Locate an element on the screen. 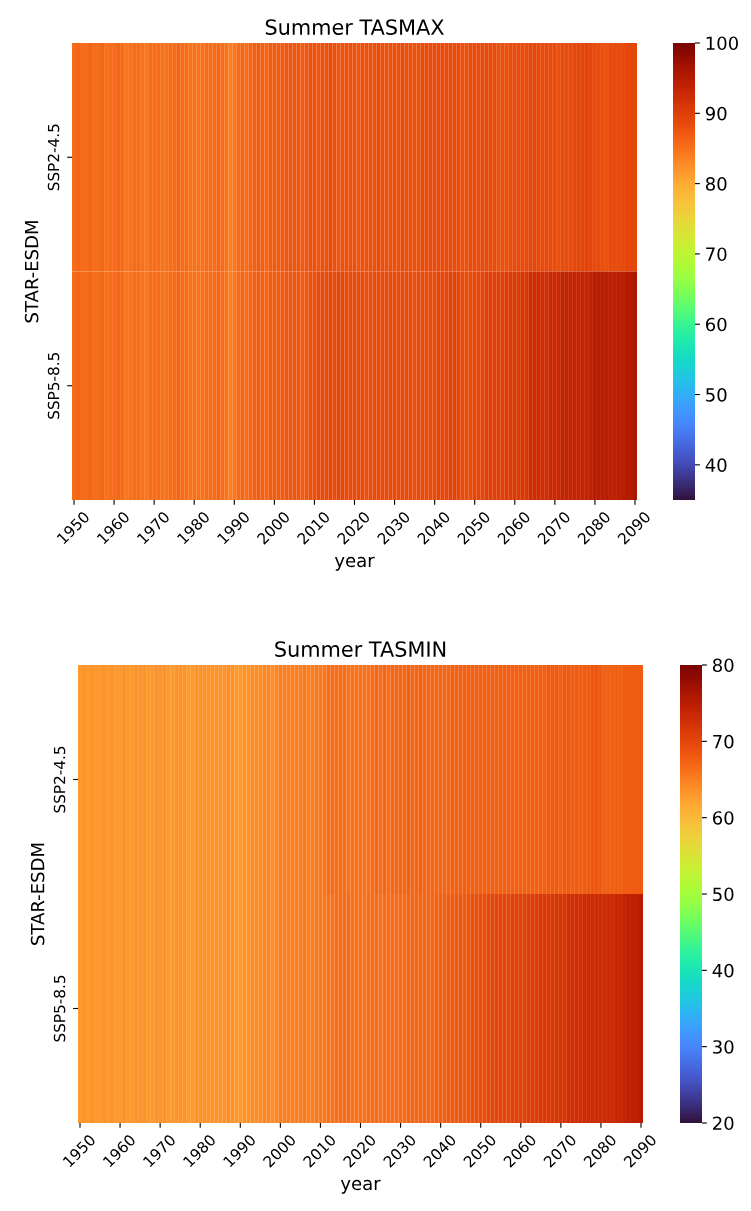 Image resolution: width=751 pixels, height=1211 pixels. color-bar-label: 100 is located at coordinates (722, 43).